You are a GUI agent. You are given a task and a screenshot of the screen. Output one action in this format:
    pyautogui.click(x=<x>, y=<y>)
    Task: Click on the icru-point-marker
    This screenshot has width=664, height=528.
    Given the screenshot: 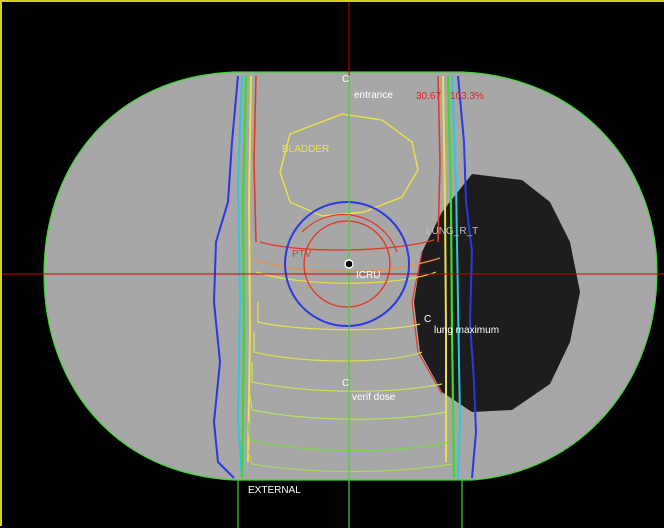 What is the action you would take?
    pyautogui.click(x=349, y=264)
    